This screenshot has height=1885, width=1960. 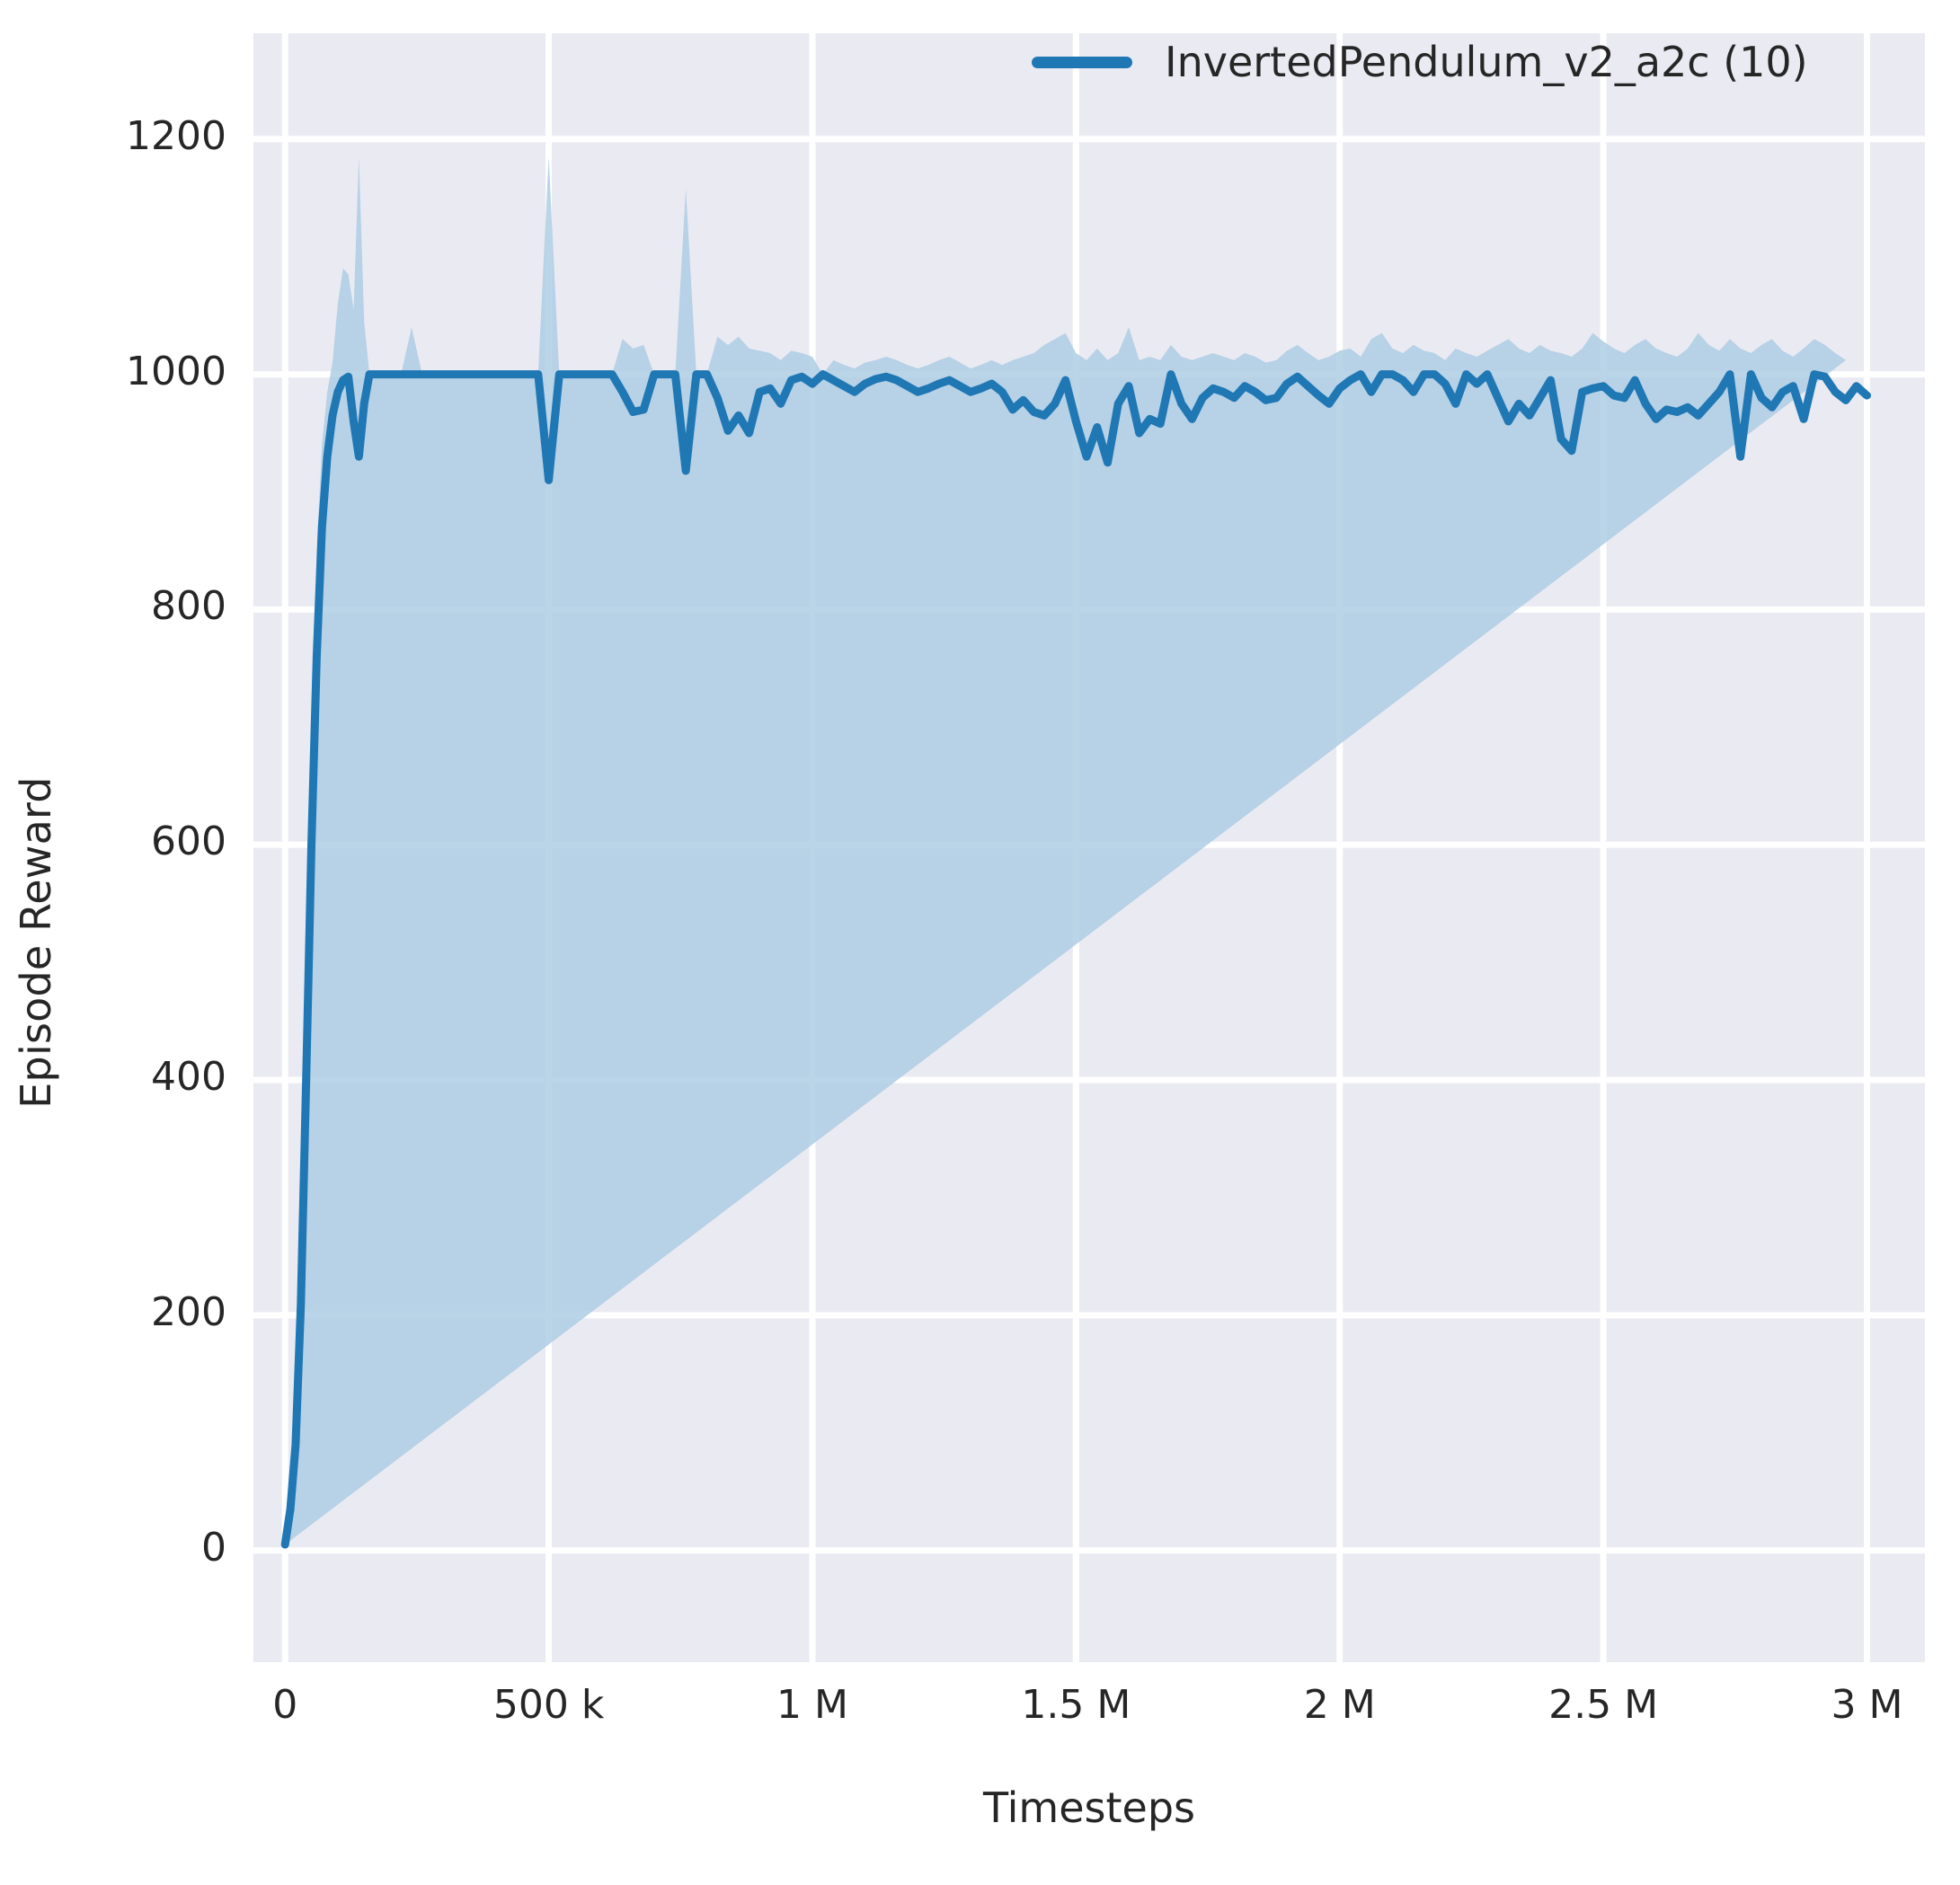 What do you see at coordinates (1867, 1705) in the screenshot?
I see `x-axis-tick-label: 3 M` at bounding box center [1867, 1705].